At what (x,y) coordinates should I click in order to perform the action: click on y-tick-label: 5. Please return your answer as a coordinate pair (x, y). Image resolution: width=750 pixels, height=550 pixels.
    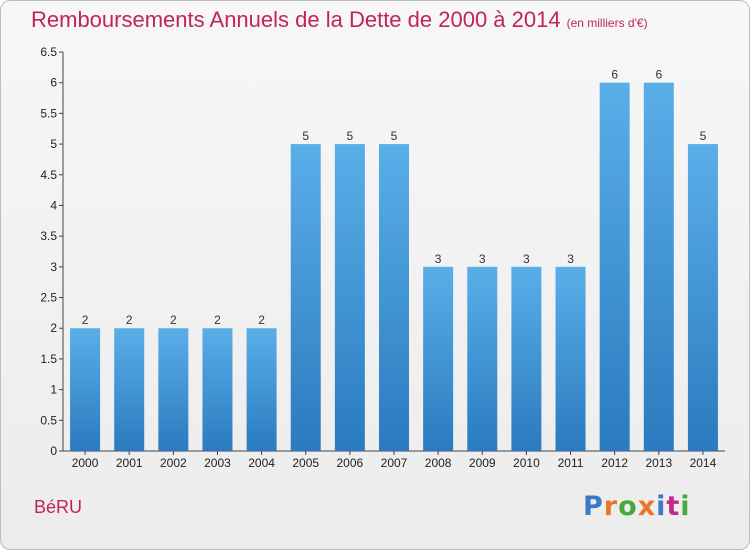
    Looking at the image, I should click on (53, 144).